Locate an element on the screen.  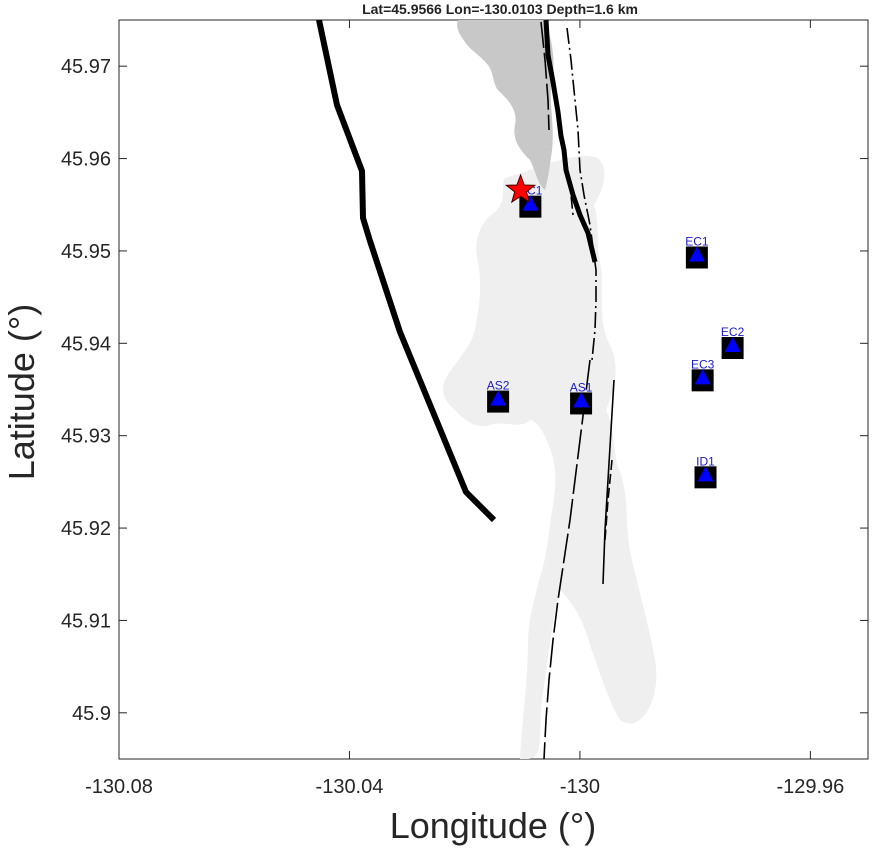
fissure-lines is located at coordinates (577, 390).